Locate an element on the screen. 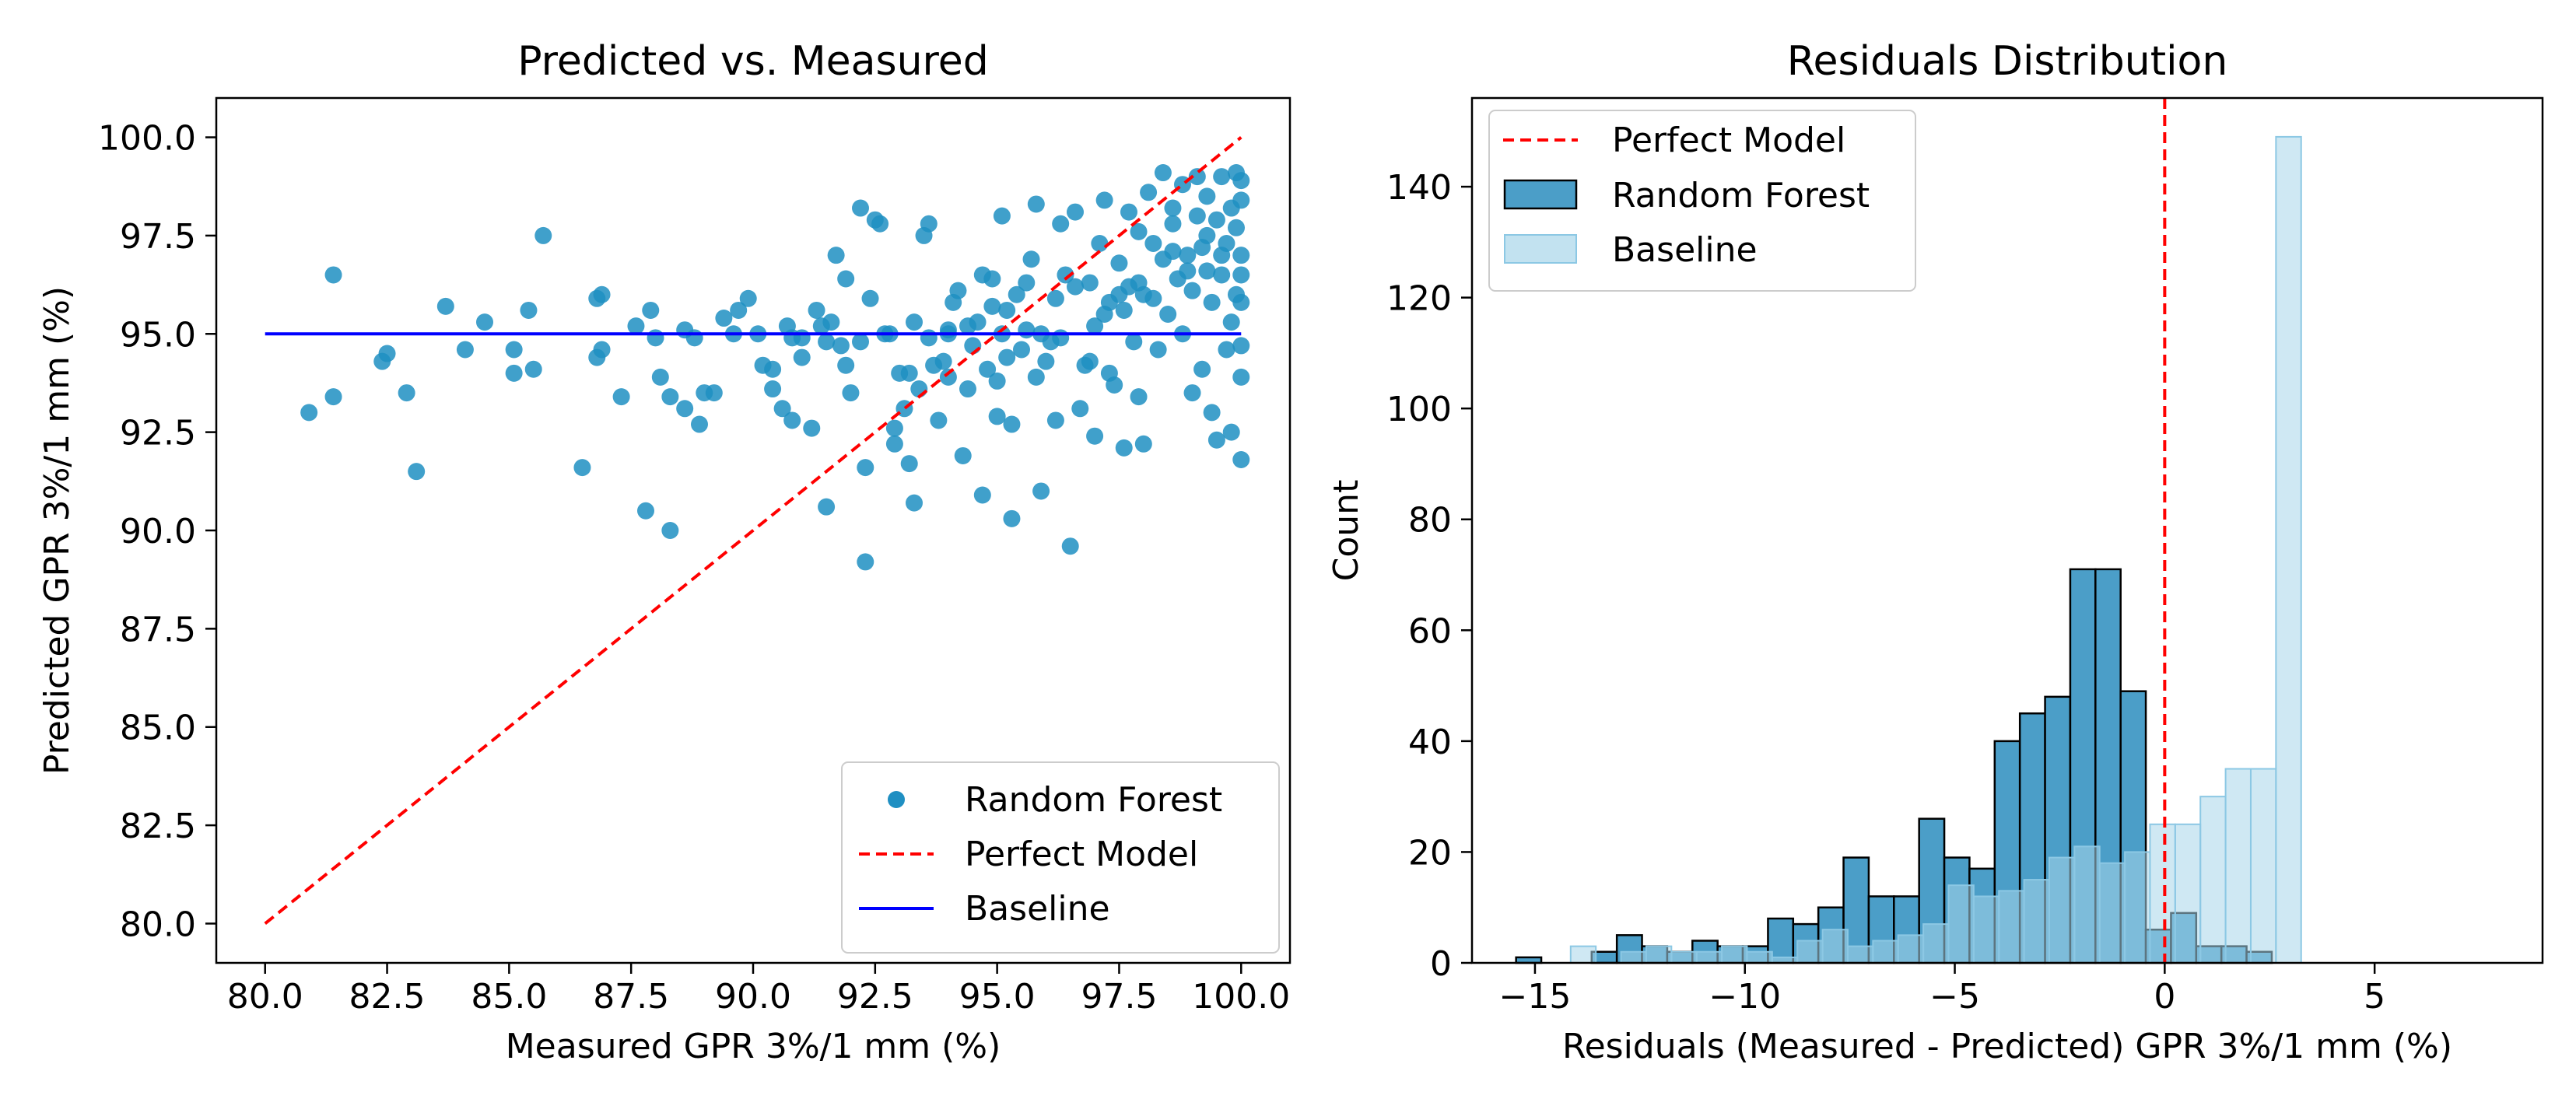 This screenshot has width=2576, height=1099. scatter-legend: Random Forest Perfect Model Baseline is located at coordinates (1060, 857).